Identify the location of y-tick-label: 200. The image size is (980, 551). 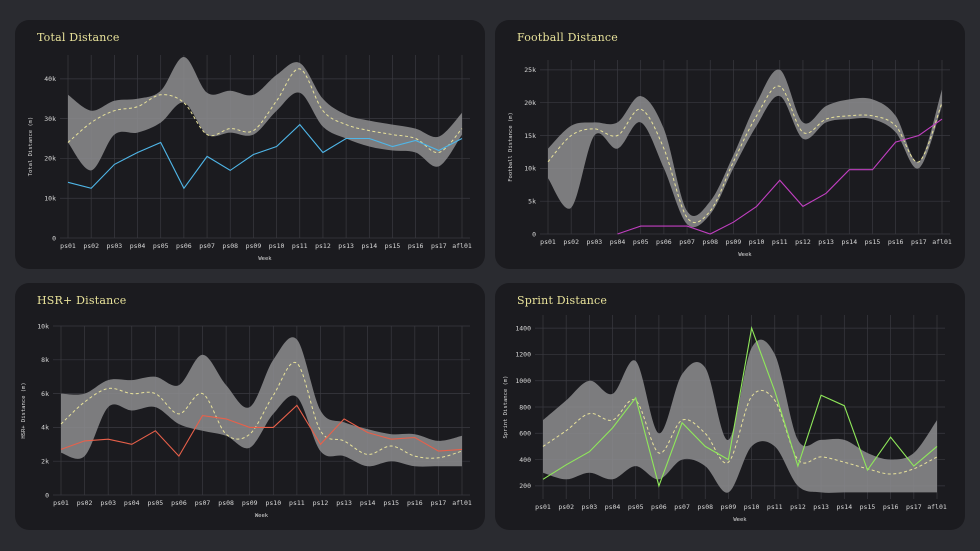
(525, 486).